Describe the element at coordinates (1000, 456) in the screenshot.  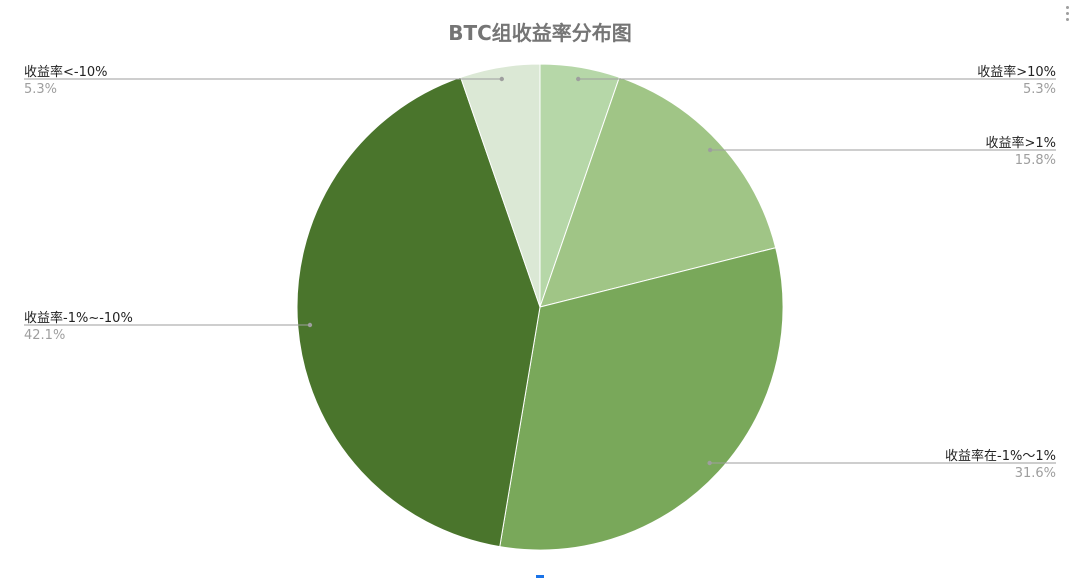
I see `slice-label: 收益率在-1%～1%` at that location.